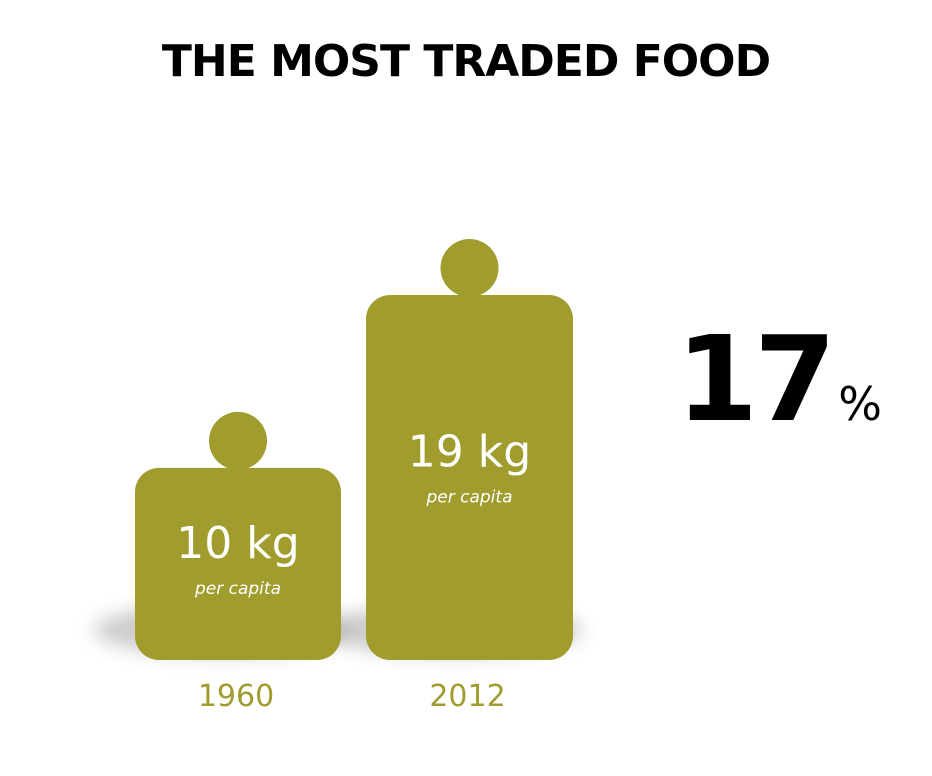 Image resolution: width=932 pixels, height=776 pixels. Describe the element at coordinates (468, 498) in the screenshot. I see `per-capita-label-2012: per capita` at that location.